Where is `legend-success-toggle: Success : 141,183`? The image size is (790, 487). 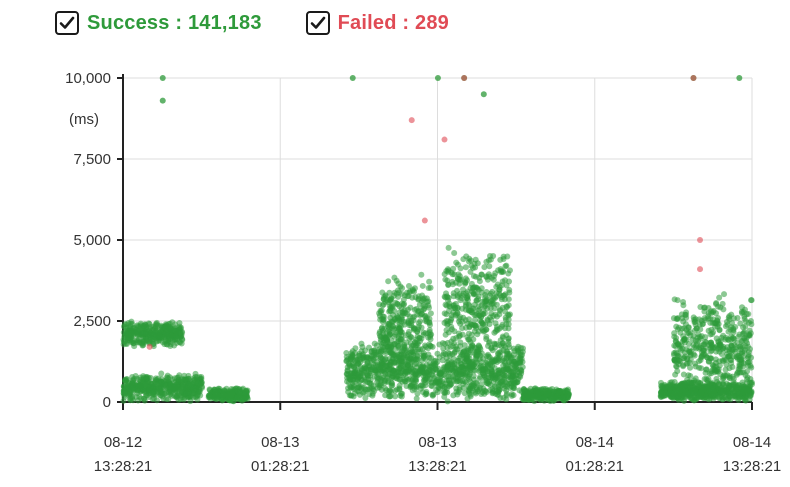 legend-success-toggle: Success : 141,183 is located at coordinates (158, 23).